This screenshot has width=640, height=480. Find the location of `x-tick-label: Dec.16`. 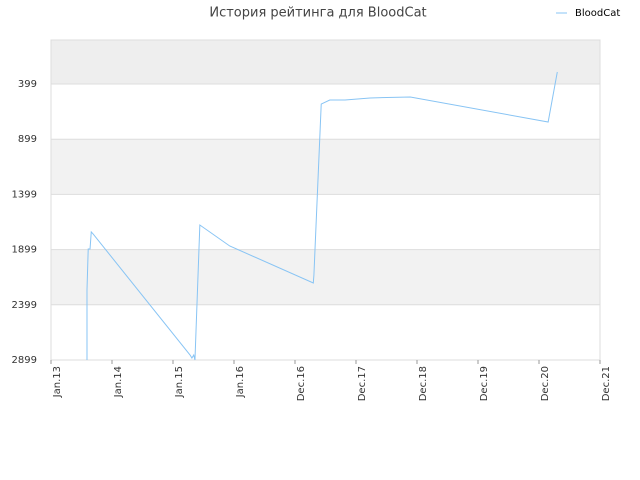

x-tick-label: Dec.16 is located at coordinates (301, 383).